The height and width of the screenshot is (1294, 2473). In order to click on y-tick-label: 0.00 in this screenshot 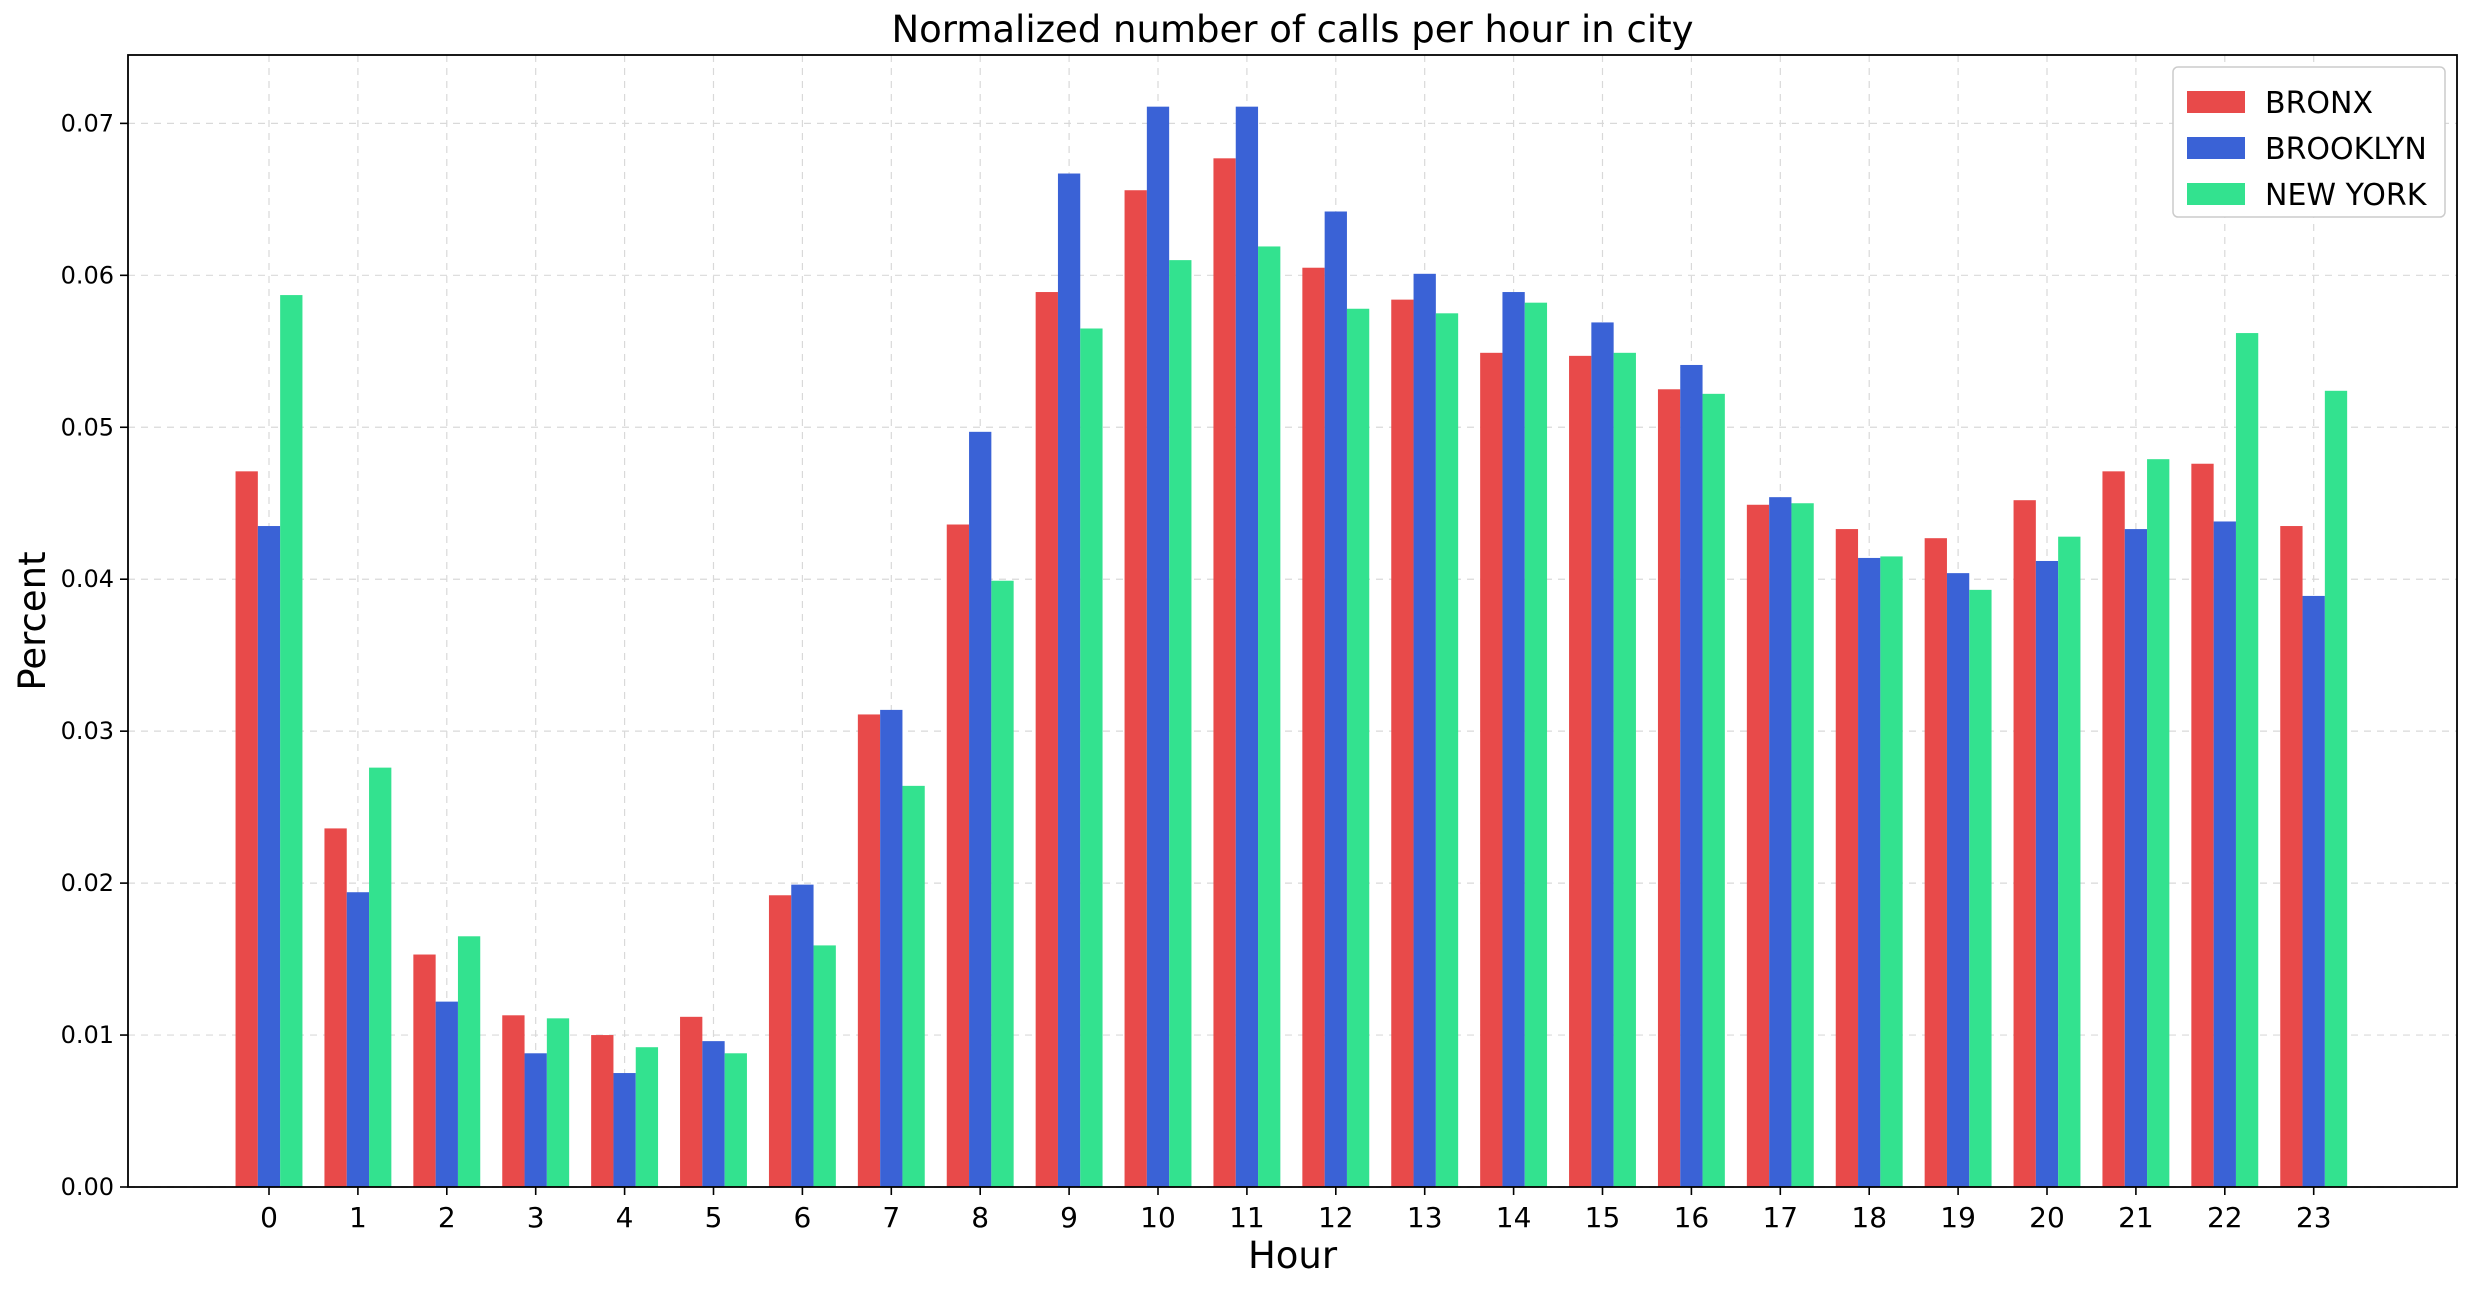, I will do `click(87, 1187)`.